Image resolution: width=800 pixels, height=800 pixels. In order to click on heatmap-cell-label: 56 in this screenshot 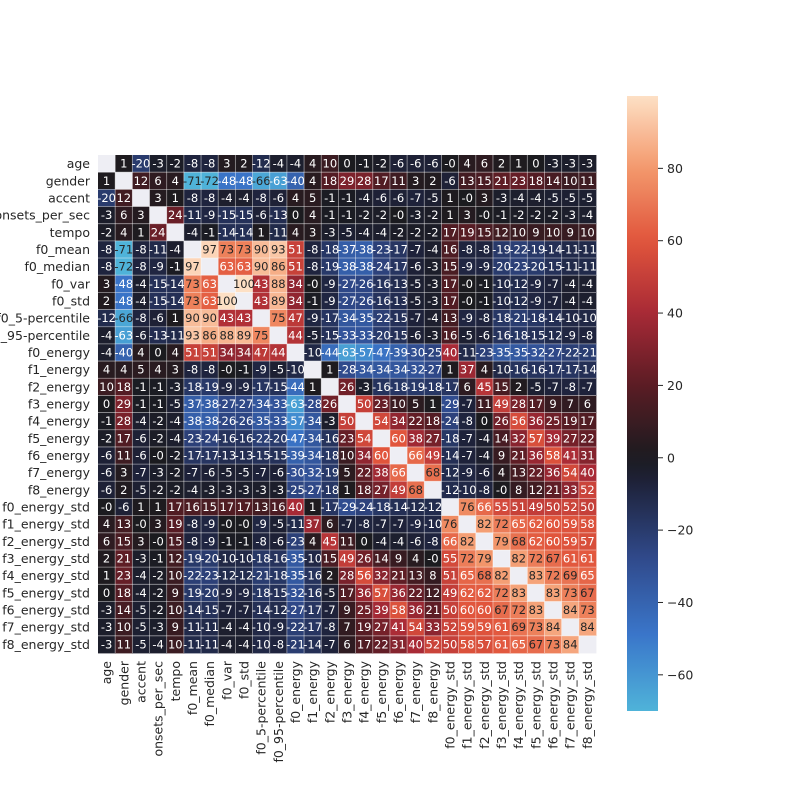, I will do `click(518, 421)`.